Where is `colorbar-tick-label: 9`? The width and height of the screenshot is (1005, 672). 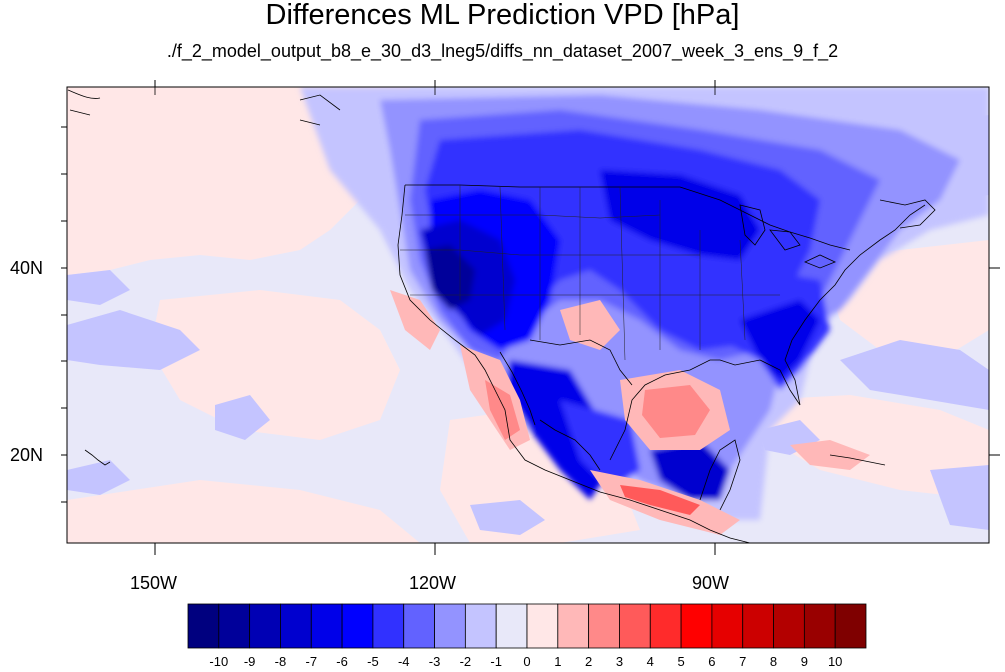
colorbar-tick-label: 9 is located at coordinates (804, 661).